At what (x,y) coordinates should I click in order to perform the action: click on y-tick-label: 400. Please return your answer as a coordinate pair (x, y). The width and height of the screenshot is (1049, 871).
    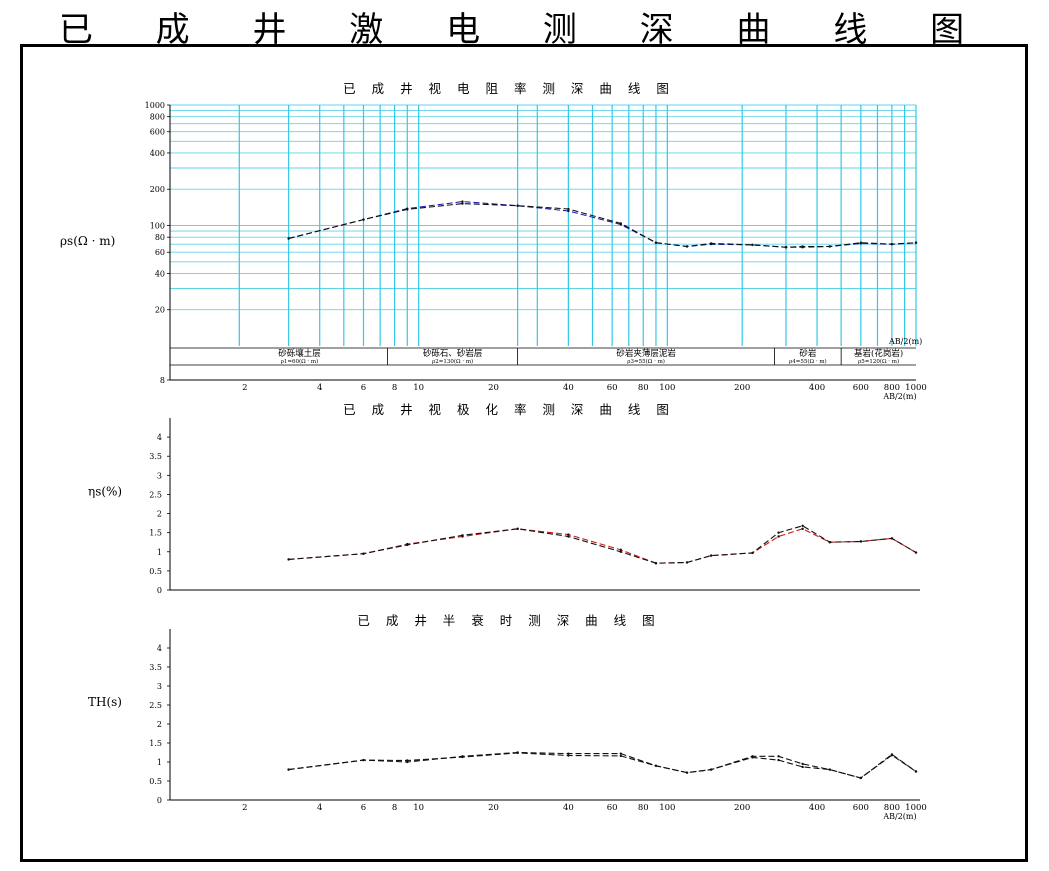
    Looking at the image, I should click on (157, 153).